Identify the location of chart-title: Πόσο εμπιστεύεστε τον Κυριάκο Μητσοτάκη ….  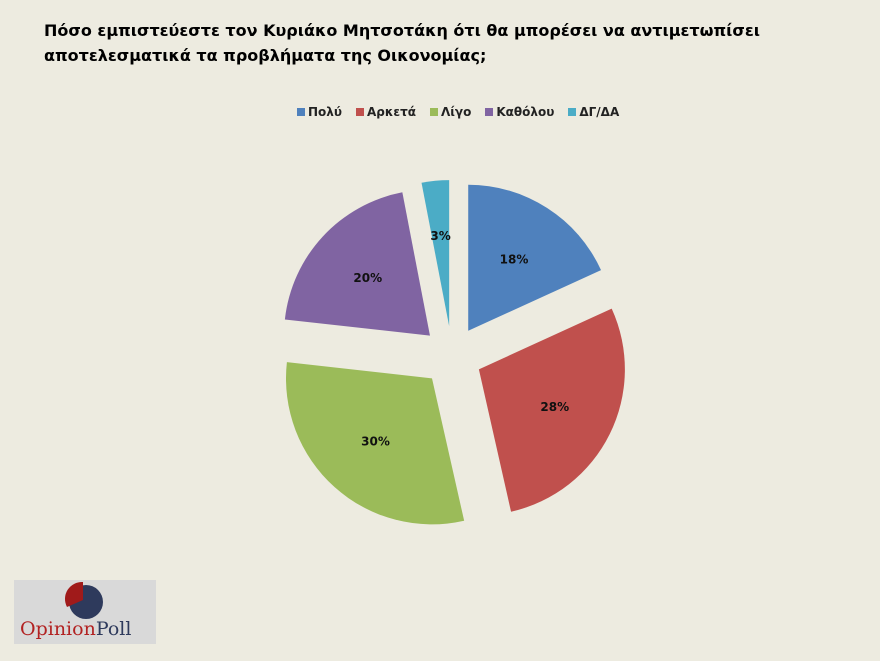
(402, 43).